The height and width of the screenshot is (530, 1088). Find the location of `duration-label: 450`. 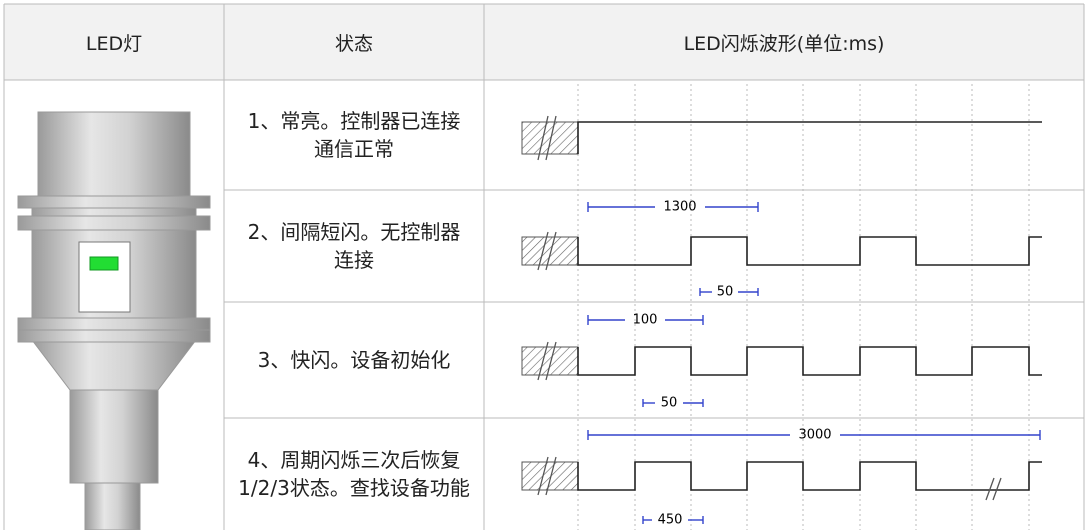

duration-label: 450 is located at coordinates (670, 520).